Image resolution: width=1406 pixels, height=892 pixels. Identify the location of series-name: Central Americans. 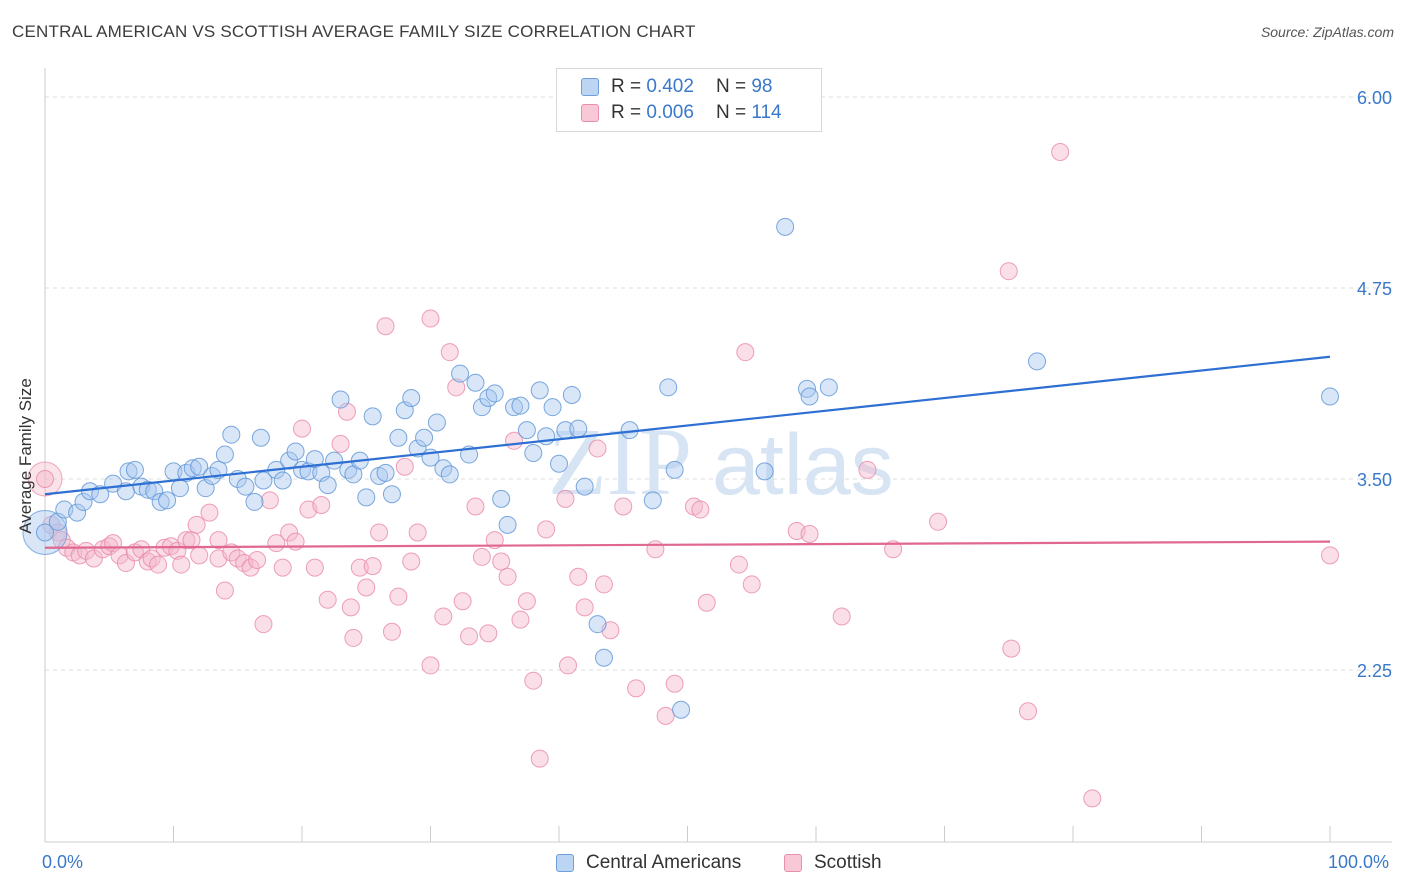
(664, 862).